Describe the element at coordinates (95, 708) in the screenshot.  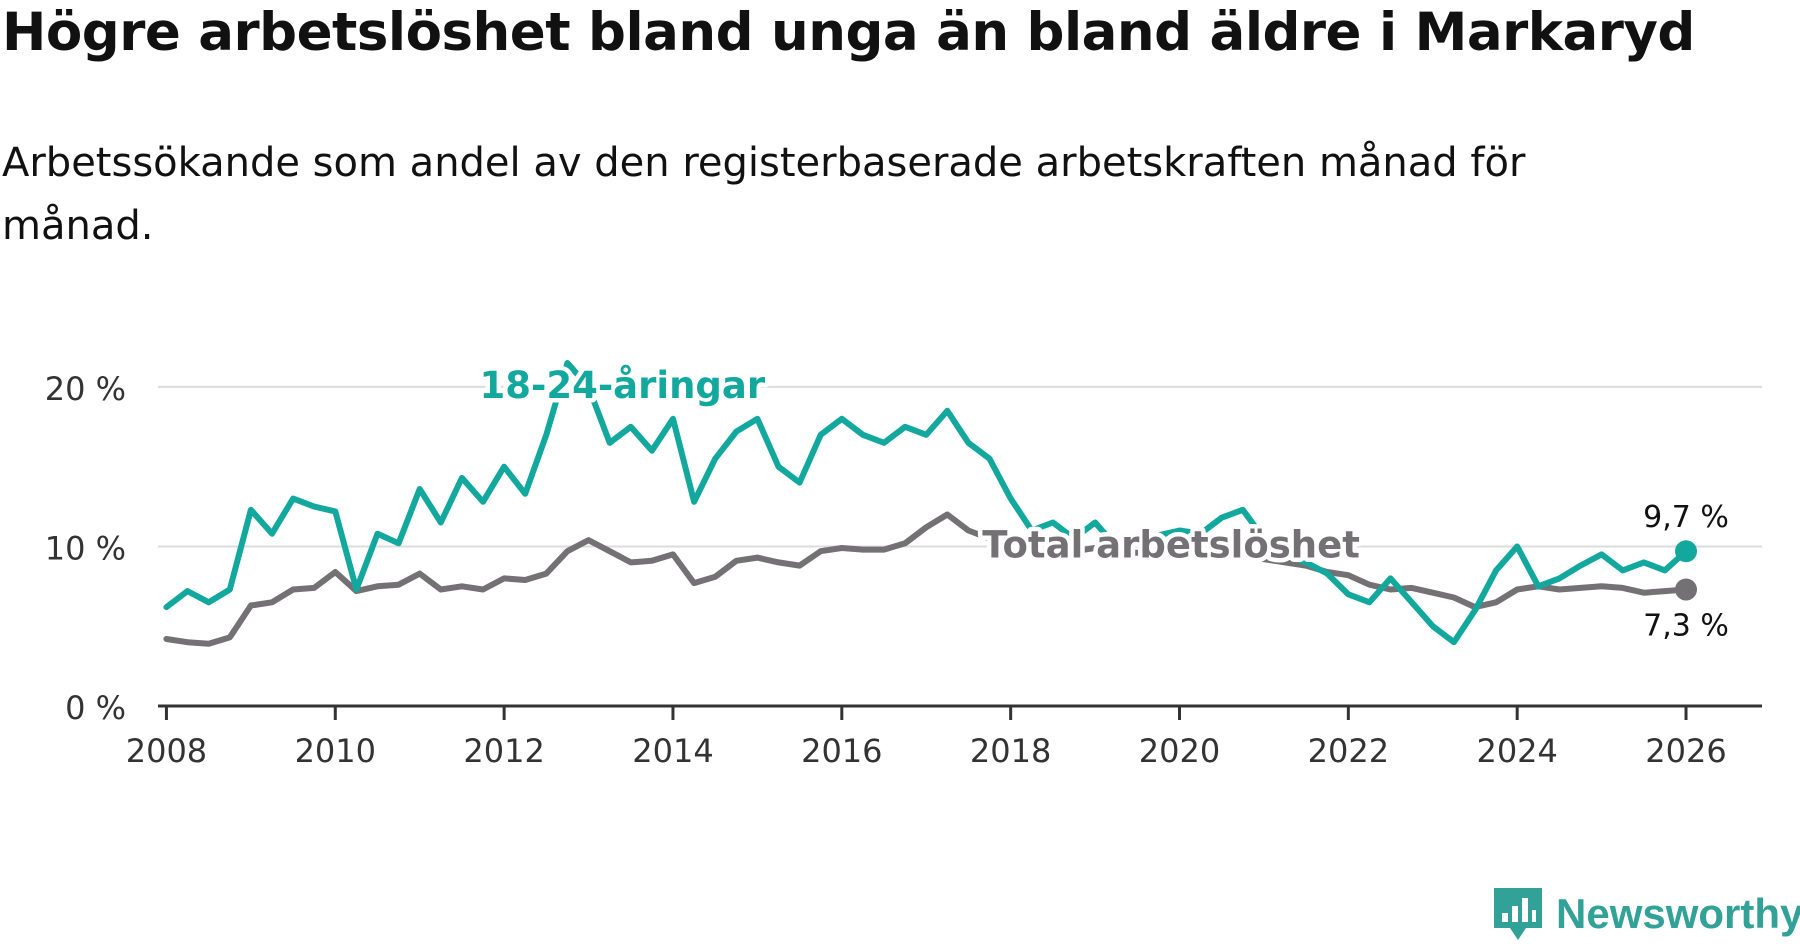
I see `y-tick-label: 0 %` at that location.